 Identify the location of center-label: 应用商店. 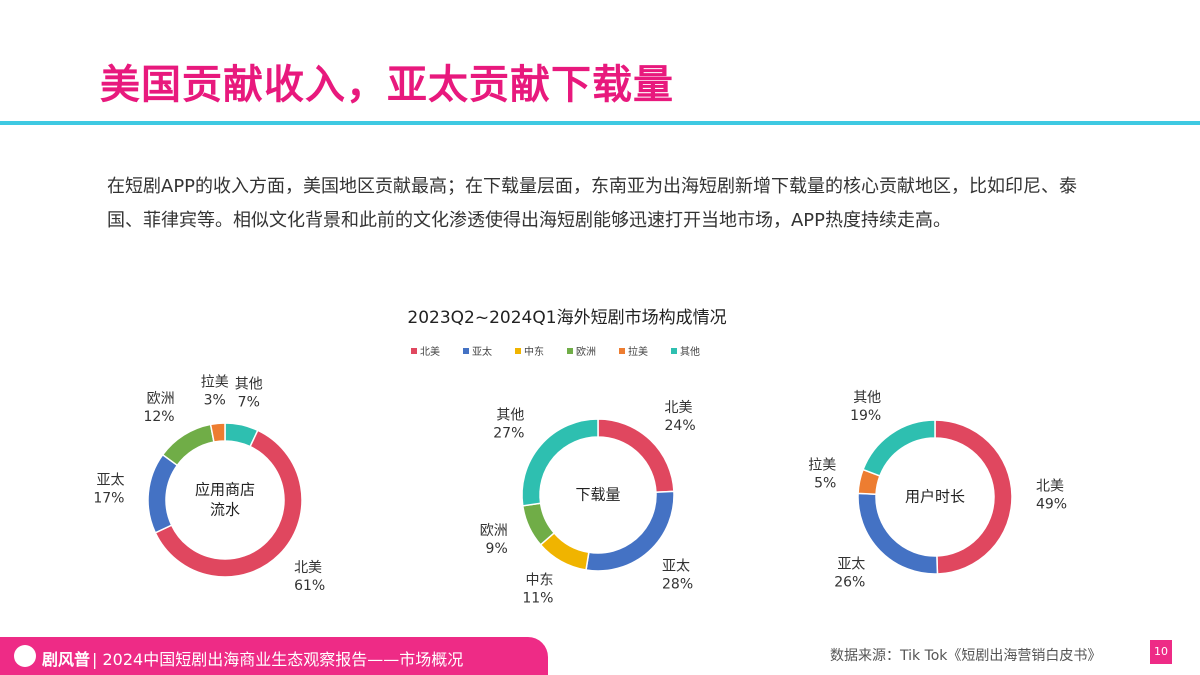
(225, 490).